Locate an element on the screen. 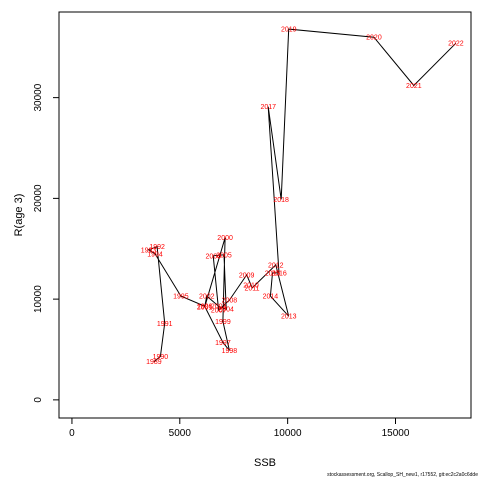 Image resolution: width=480 pixels, height=480 pixels. year-label-2010: 2010 is located at coordinates (251, 286).